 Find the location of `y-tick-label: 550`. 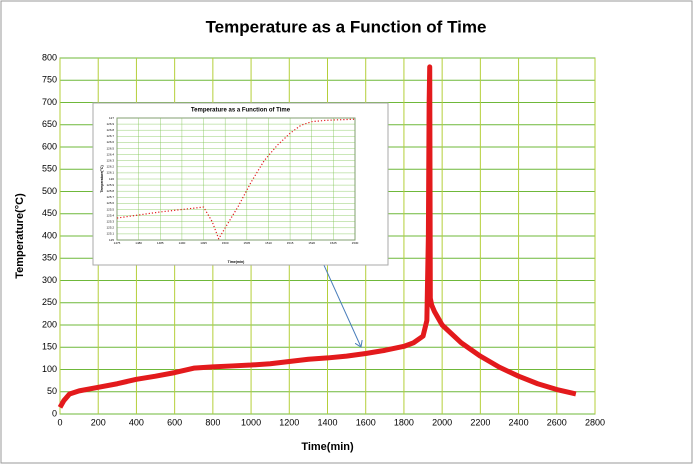

y-tick-label: 550 is located at coordinates (49, 169).